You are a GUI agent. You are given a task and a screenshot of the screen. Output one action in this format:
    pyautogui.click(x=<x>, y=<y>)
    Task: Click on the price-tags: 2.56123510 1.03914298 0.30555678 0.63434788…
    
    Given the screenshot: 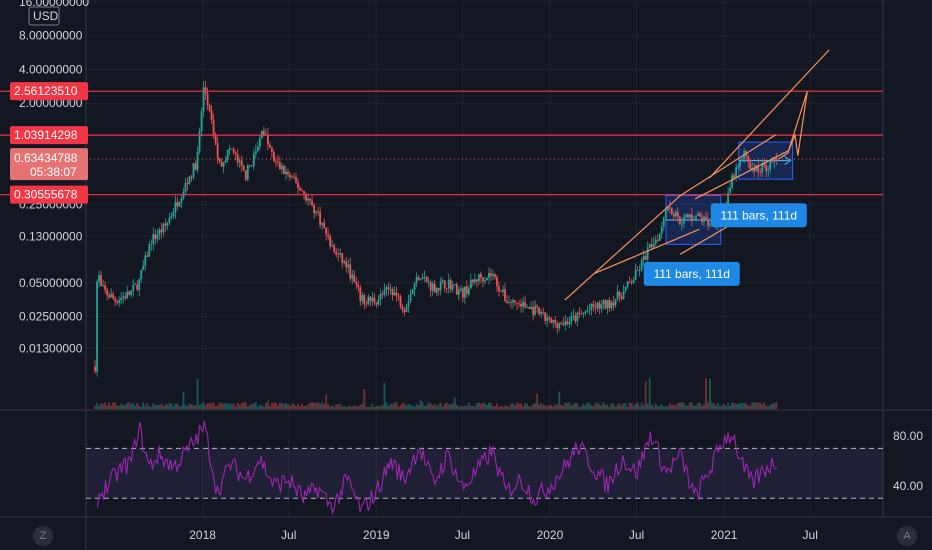 What is the action you would take?
    pyautogui.click(x=49, y=143)
    